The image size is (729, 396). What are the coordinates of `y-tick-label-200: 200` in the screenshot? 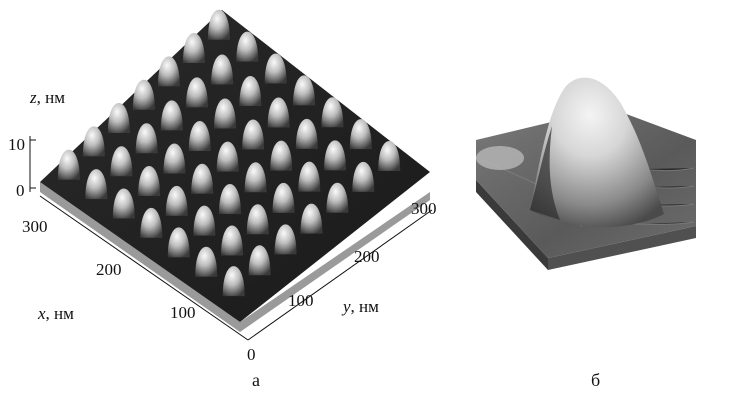 It's located at (367, 256).